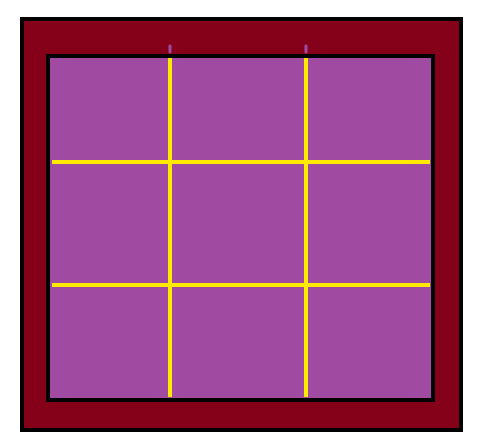 The width and height of the screenshot is (481, 448). Describe the element at coordinates (368, 341) in the screenshot. I see `board-cell-r3-c3` at that location.